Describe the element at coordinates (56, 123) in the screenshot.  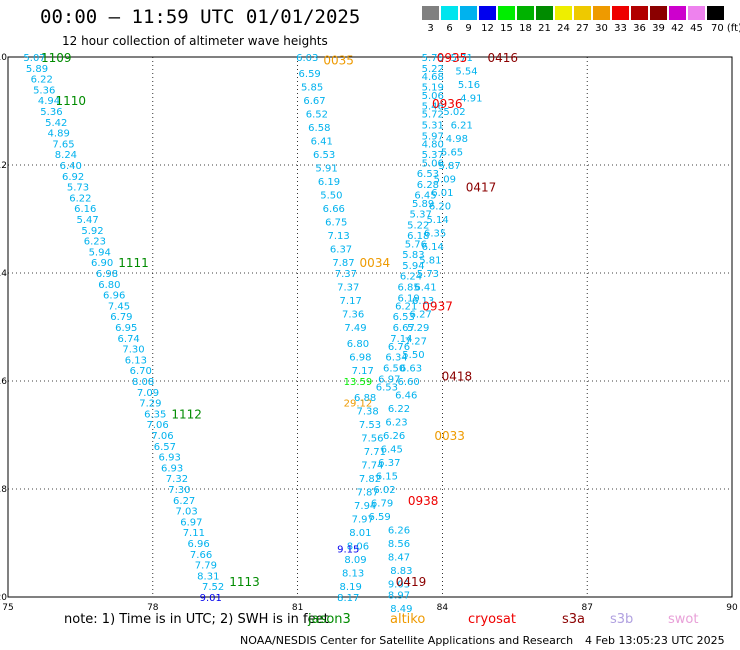
I see `wave-height-value: 5.42` at that location.